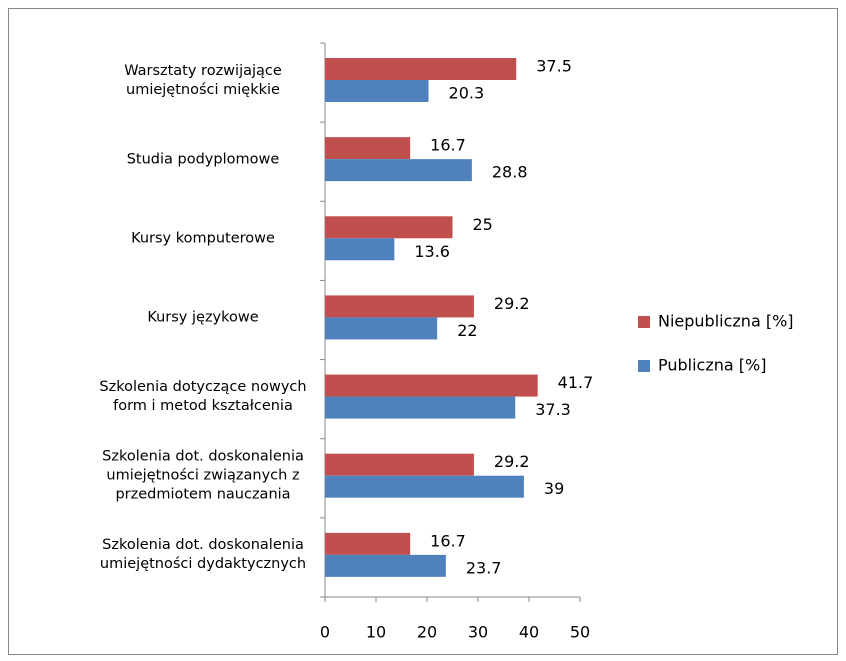  What do you see at coordinates (203, 238) in the screenshot?
I see `category-label: Kursy komputerowe` at bounding box center [203, 238].